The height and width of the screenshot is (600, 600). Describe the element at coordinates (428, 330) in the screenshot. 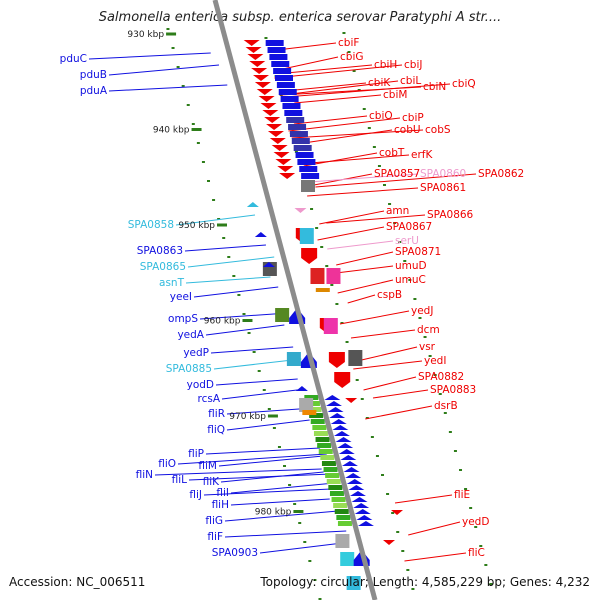

I see `gene-label-dcm: dcm` at that location.